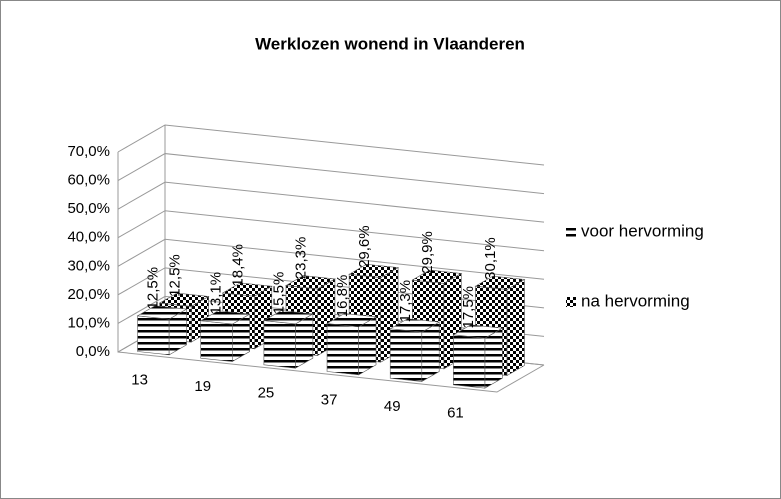  What do you see at coordinates (139, 379) in the screenshot?
I see `x-tick-label: 13` at bounding box center [139, 379].